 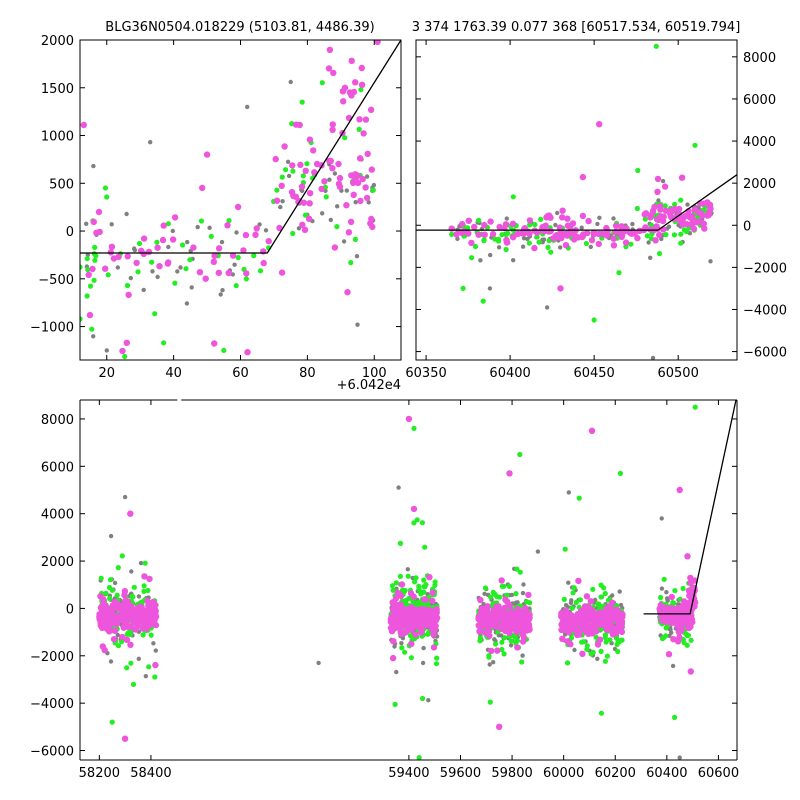 I want to click on y-tick-label: −6000, so click(x=765, y=353).